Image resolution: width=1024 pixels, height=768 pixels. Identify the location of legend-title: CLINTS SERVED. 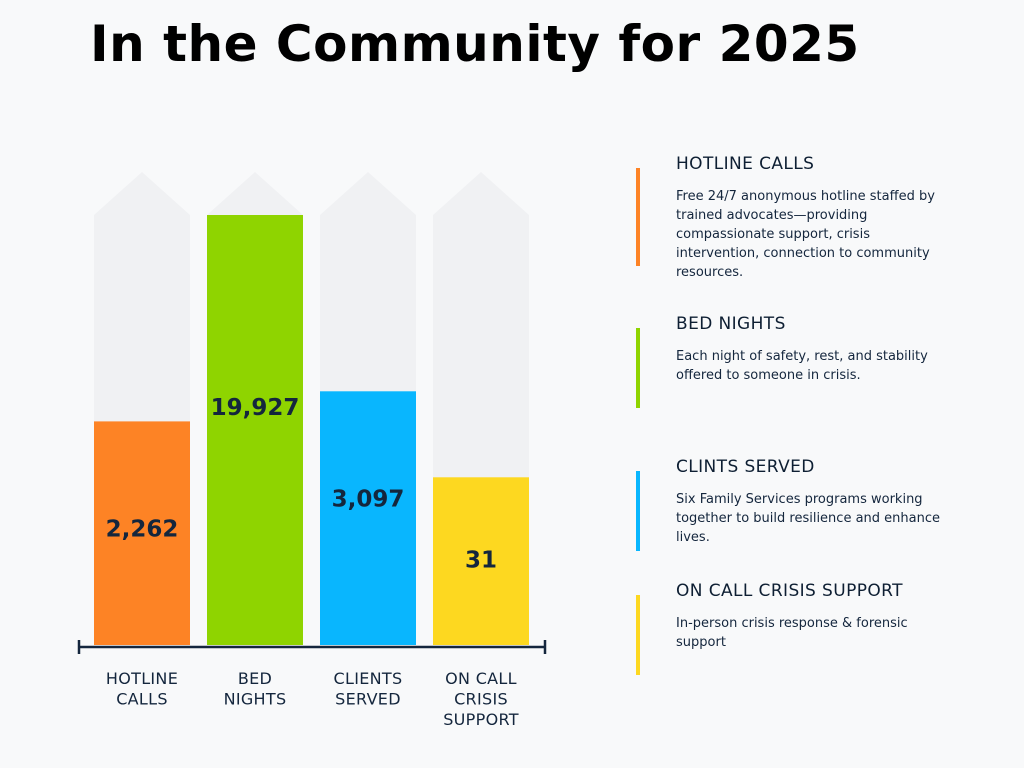
(745, 467).